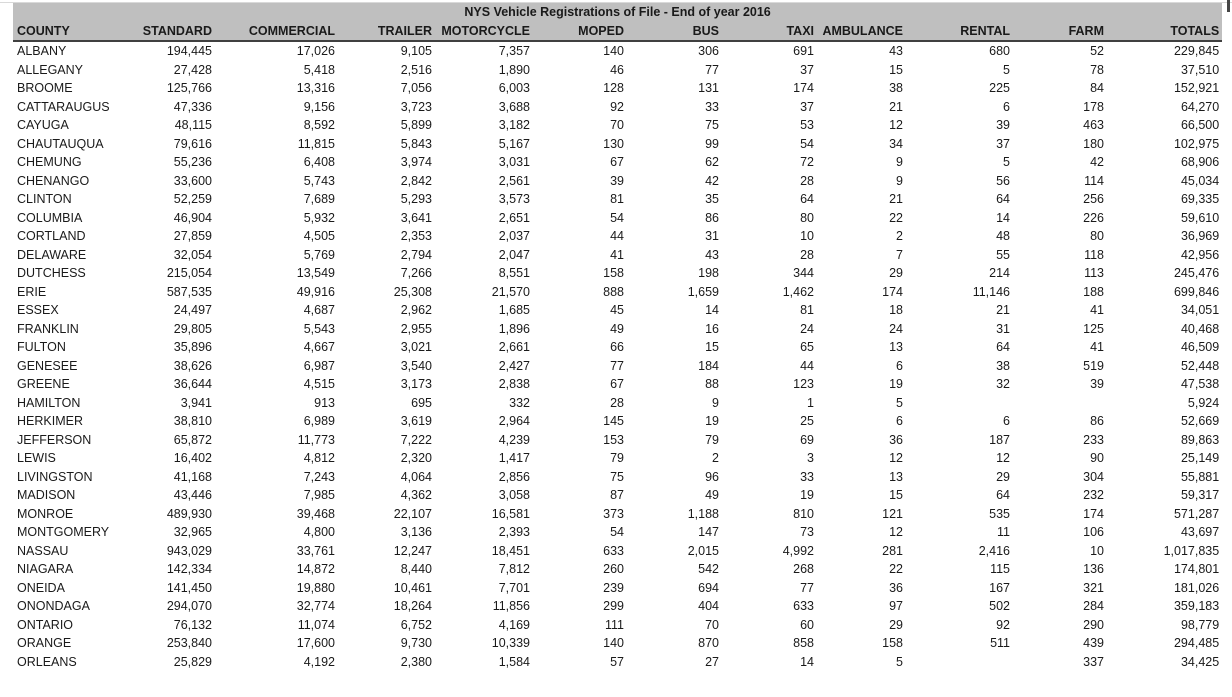 This screenshot has height=697, width=1232. Describe the element at coordinates (807, 217) in the screenshot. I see `table-cell: 80` at that location.